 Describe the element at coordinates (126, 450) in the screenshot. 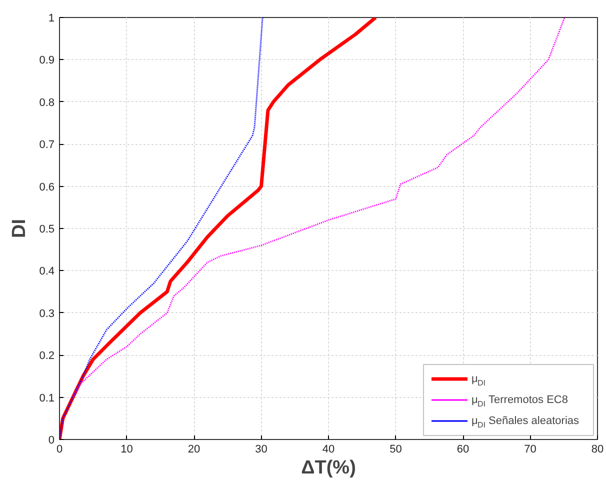

I see `x-tick-label: 10` at that location.